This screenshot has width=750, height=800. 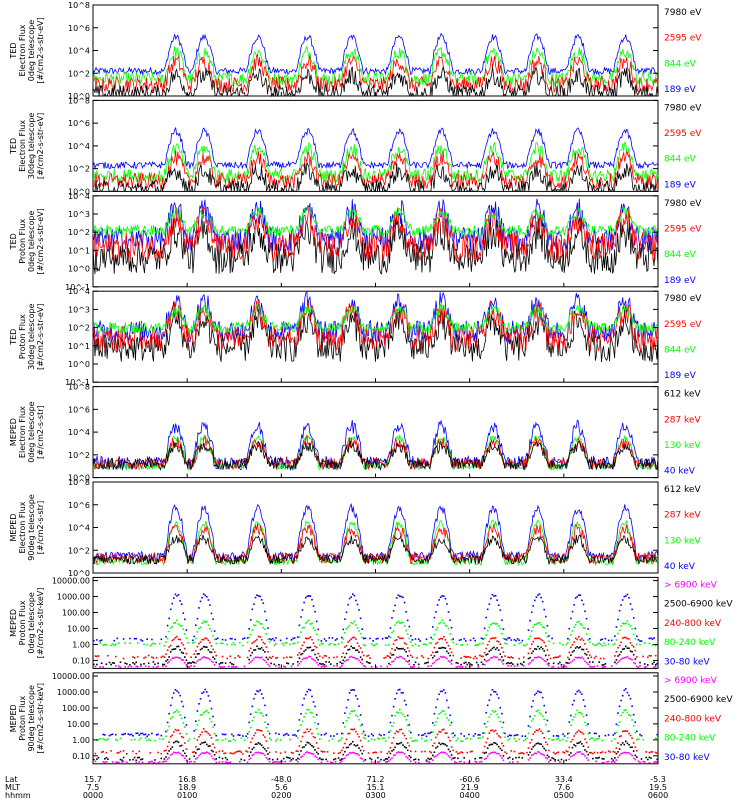 What do you see at coordinates (22, 527) in the screenshot?
I see `panel-6-ylabel: Electron Flux` at bounding box center [22, 527].